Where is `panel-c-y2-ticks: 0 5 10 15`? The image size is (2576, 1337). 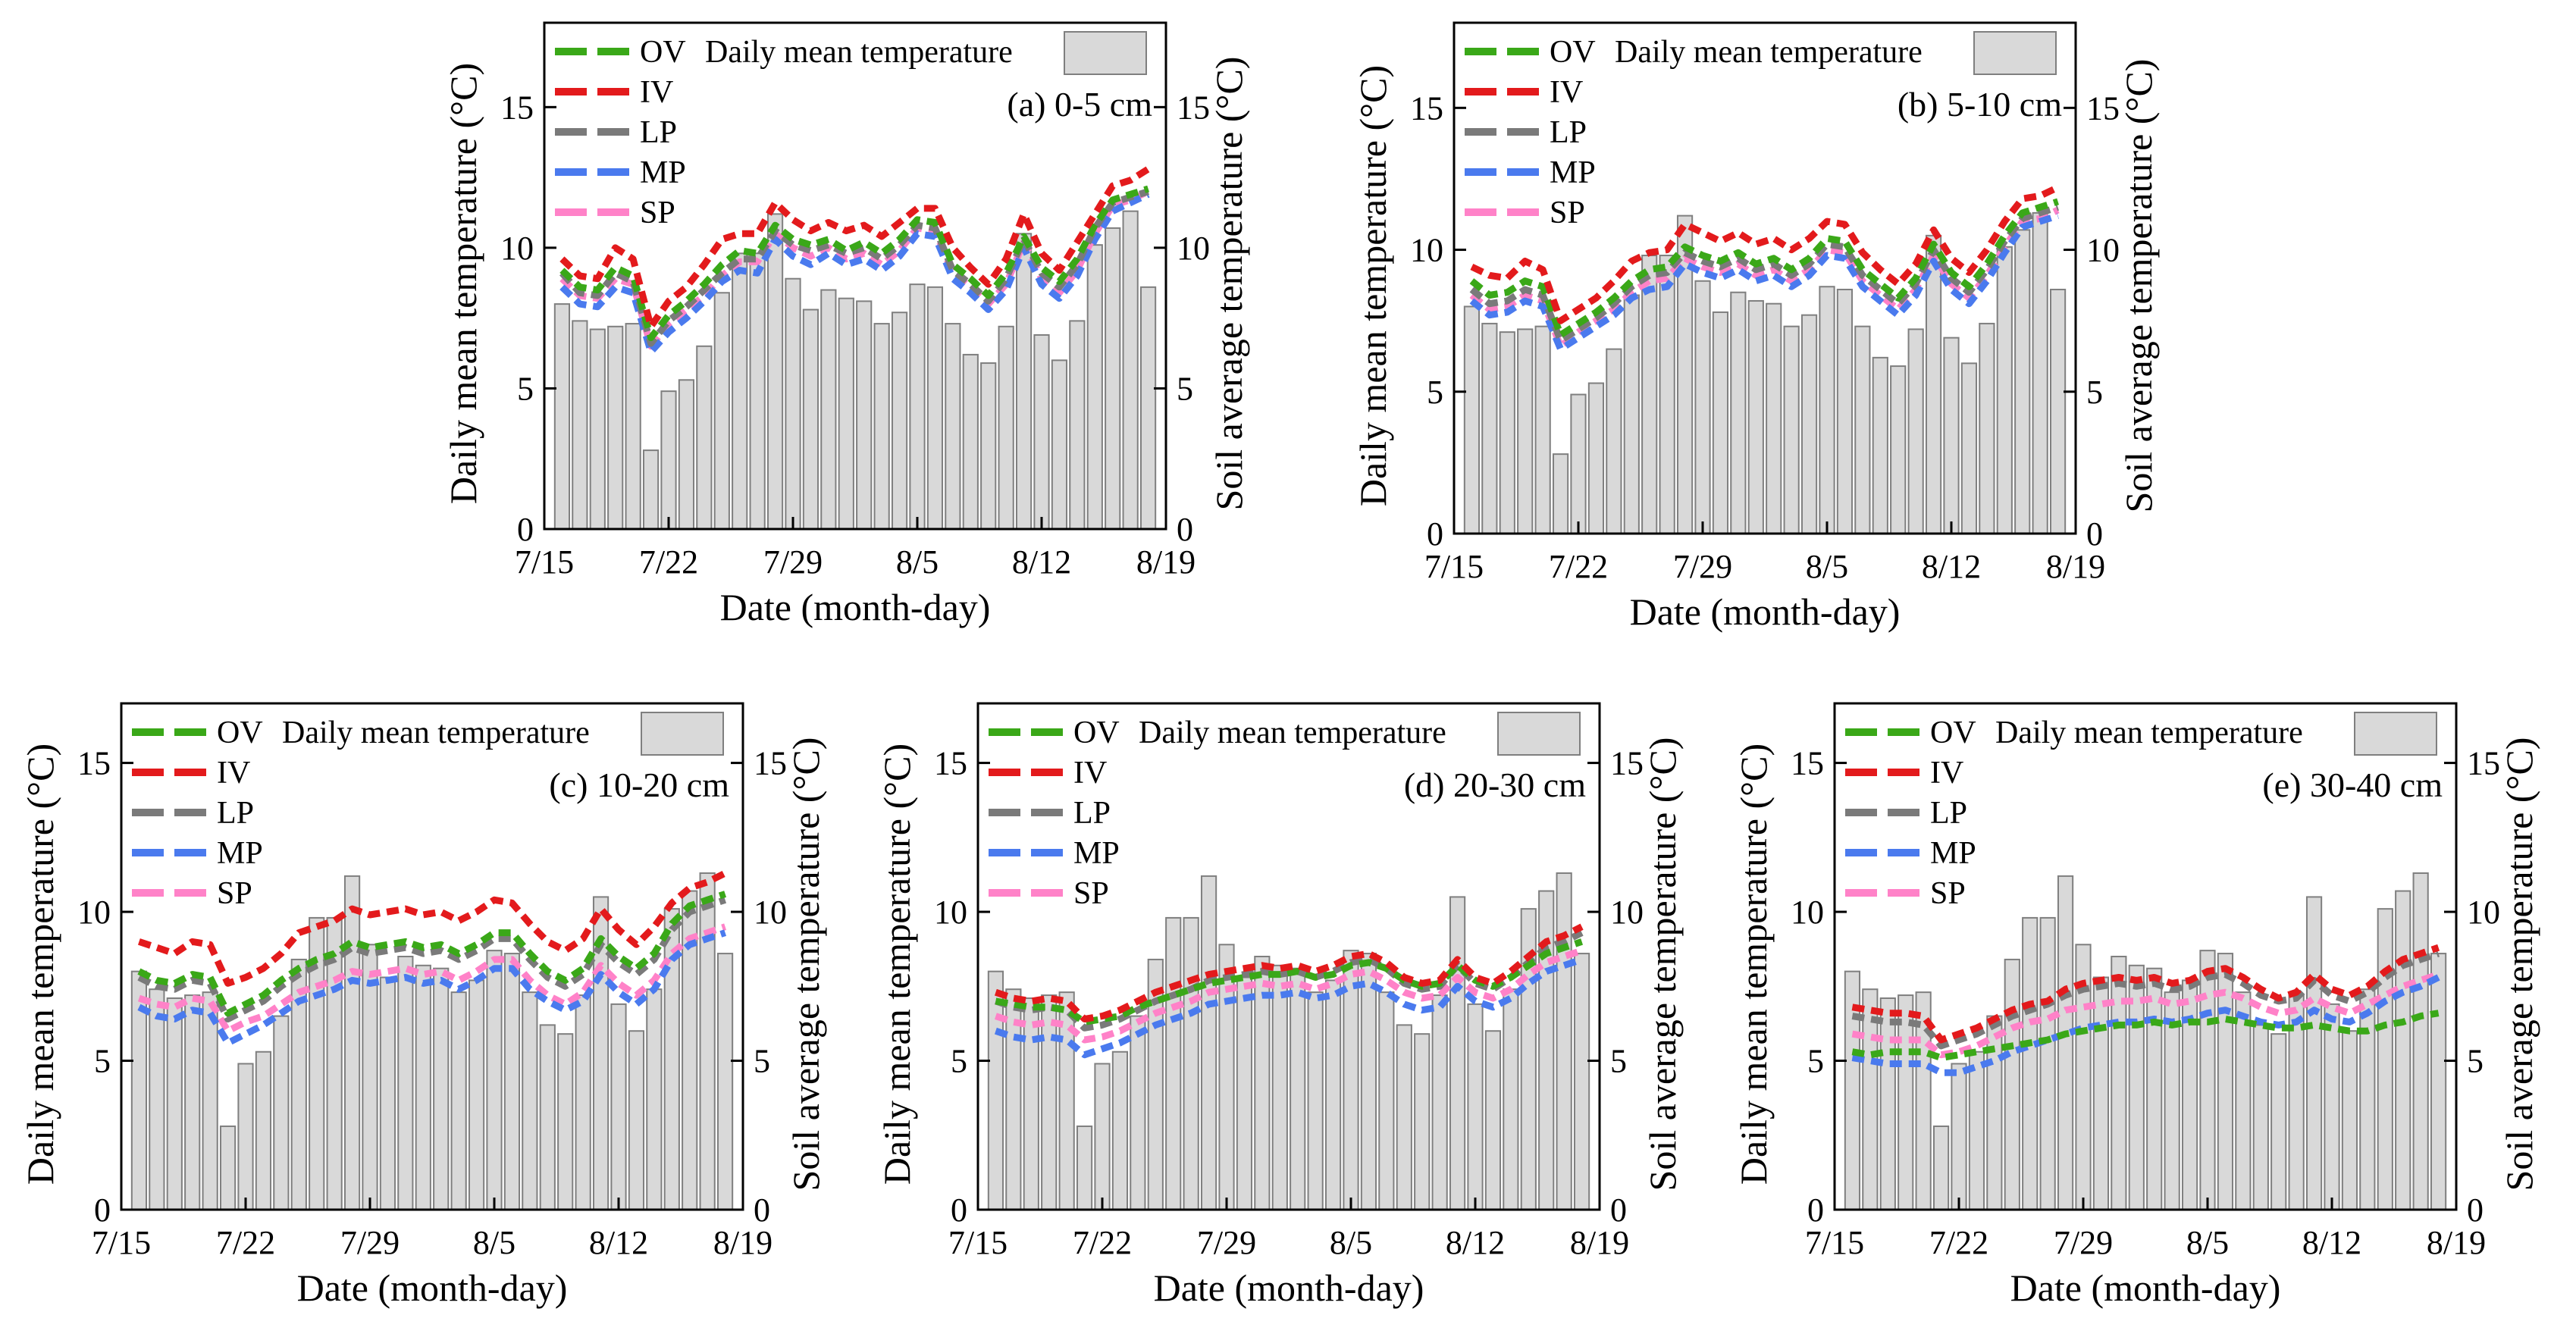
panel-c-y2-ticks: 0 5 10 15 is located at coordinates (770, 987).